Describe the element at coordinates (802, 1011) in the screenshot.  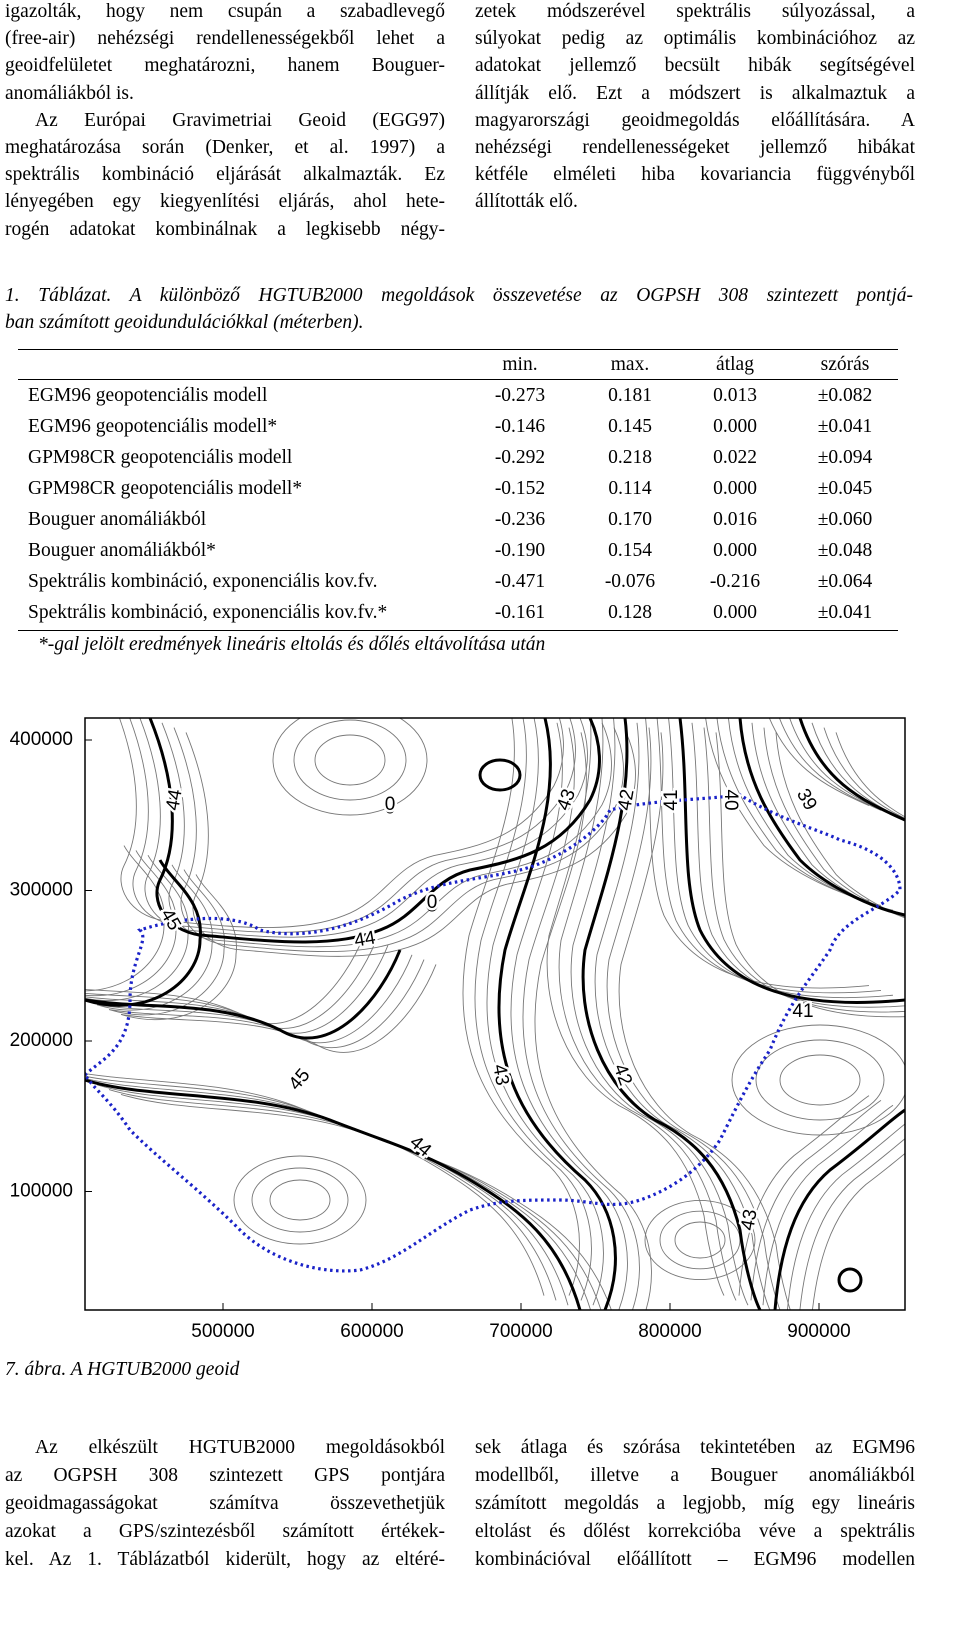
I see `contour-label: 41` at that location.